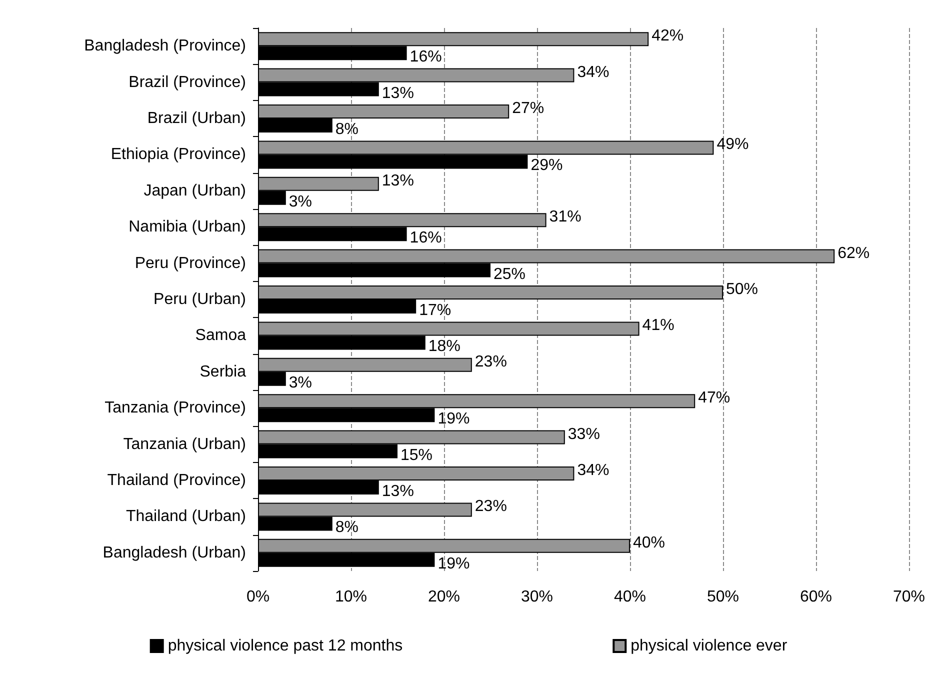  I want to click on y-tick-label: Thailand (Urban), so click(186, 517).